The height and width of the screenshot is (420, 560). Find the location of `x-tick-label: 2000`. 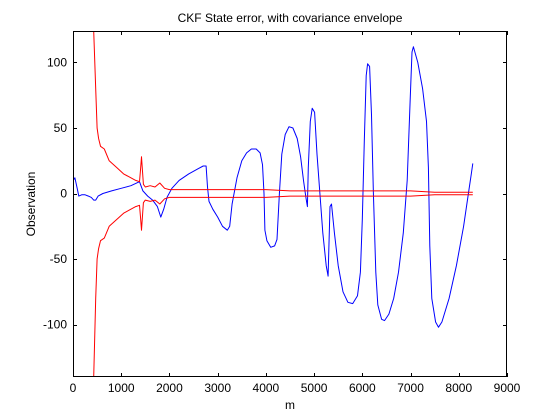

x-tick-label: 2000 is located at coordinates (169, 388).